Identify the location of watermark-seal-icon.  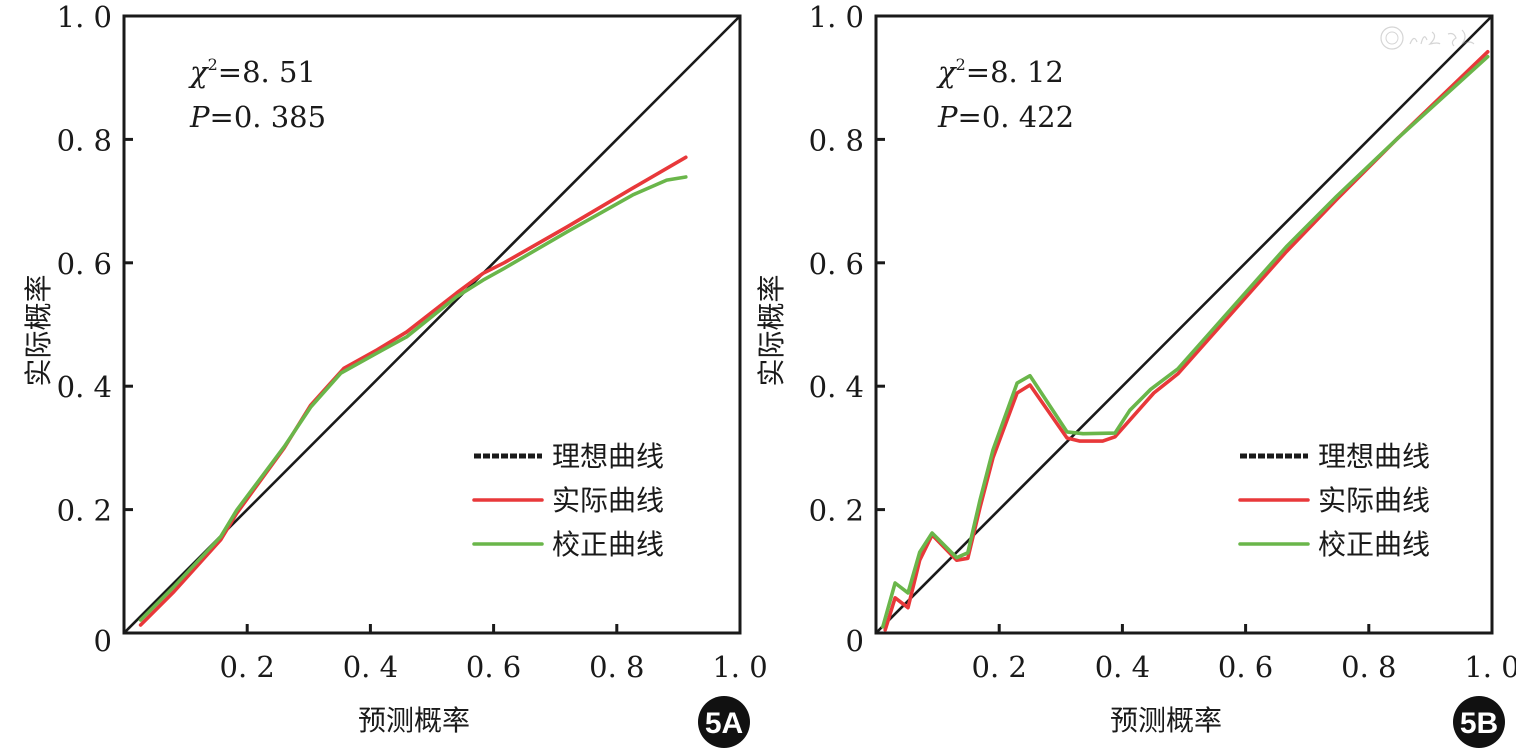
(1427, 38).